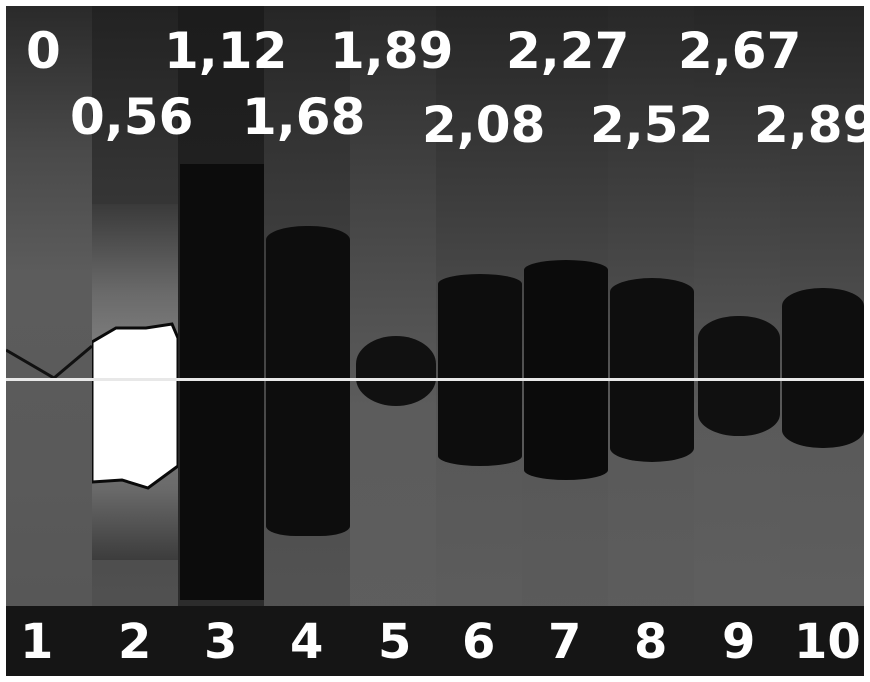 Image resolution: width=870 pixels, height=682 pixels. What do you see at coordinates (652, 125) in the screenshot?
I see `value-panel-8: 2,52` at bounding box center [652, 125].